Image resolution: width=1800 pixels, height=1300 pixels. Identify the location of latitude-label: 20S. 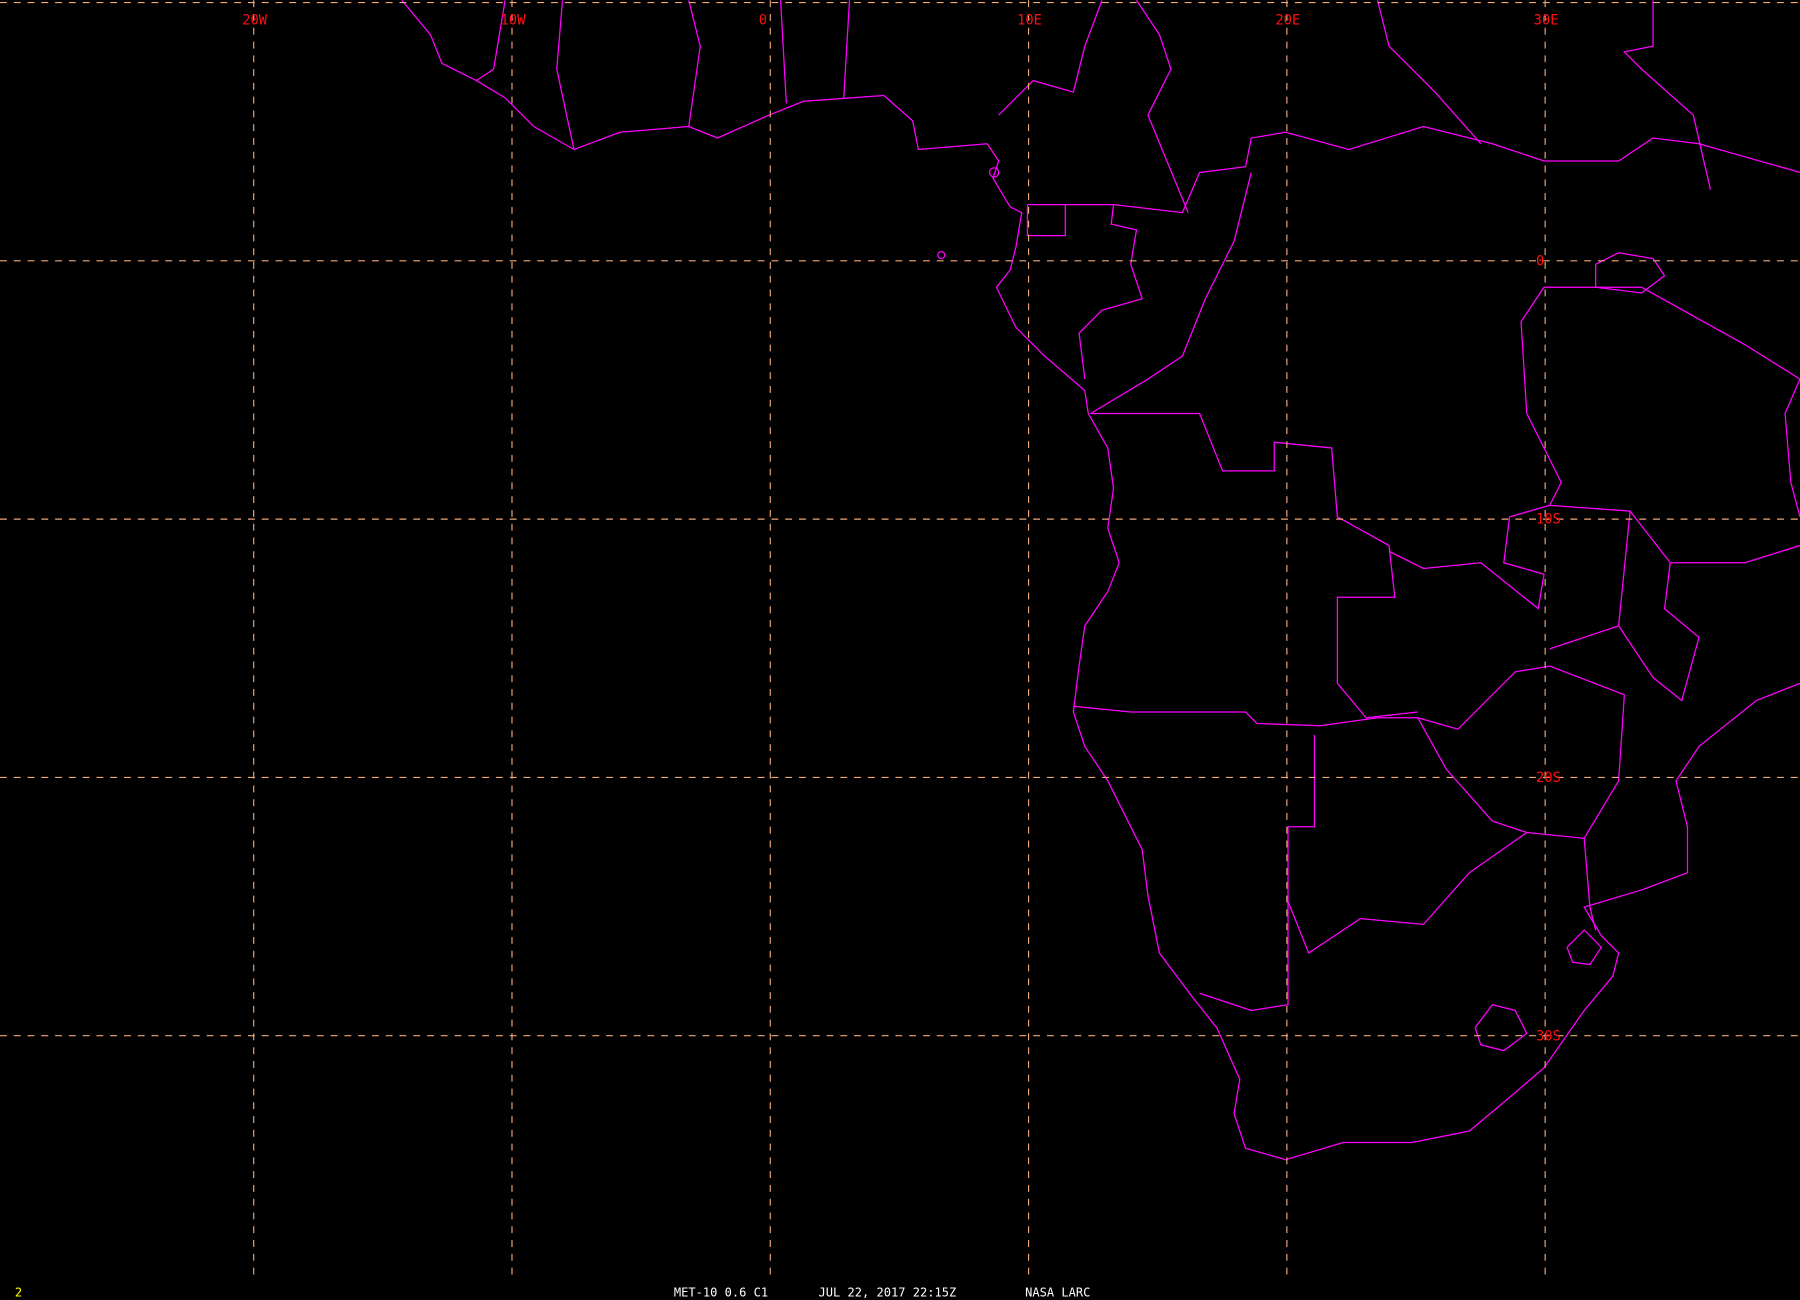
(1548, 778).